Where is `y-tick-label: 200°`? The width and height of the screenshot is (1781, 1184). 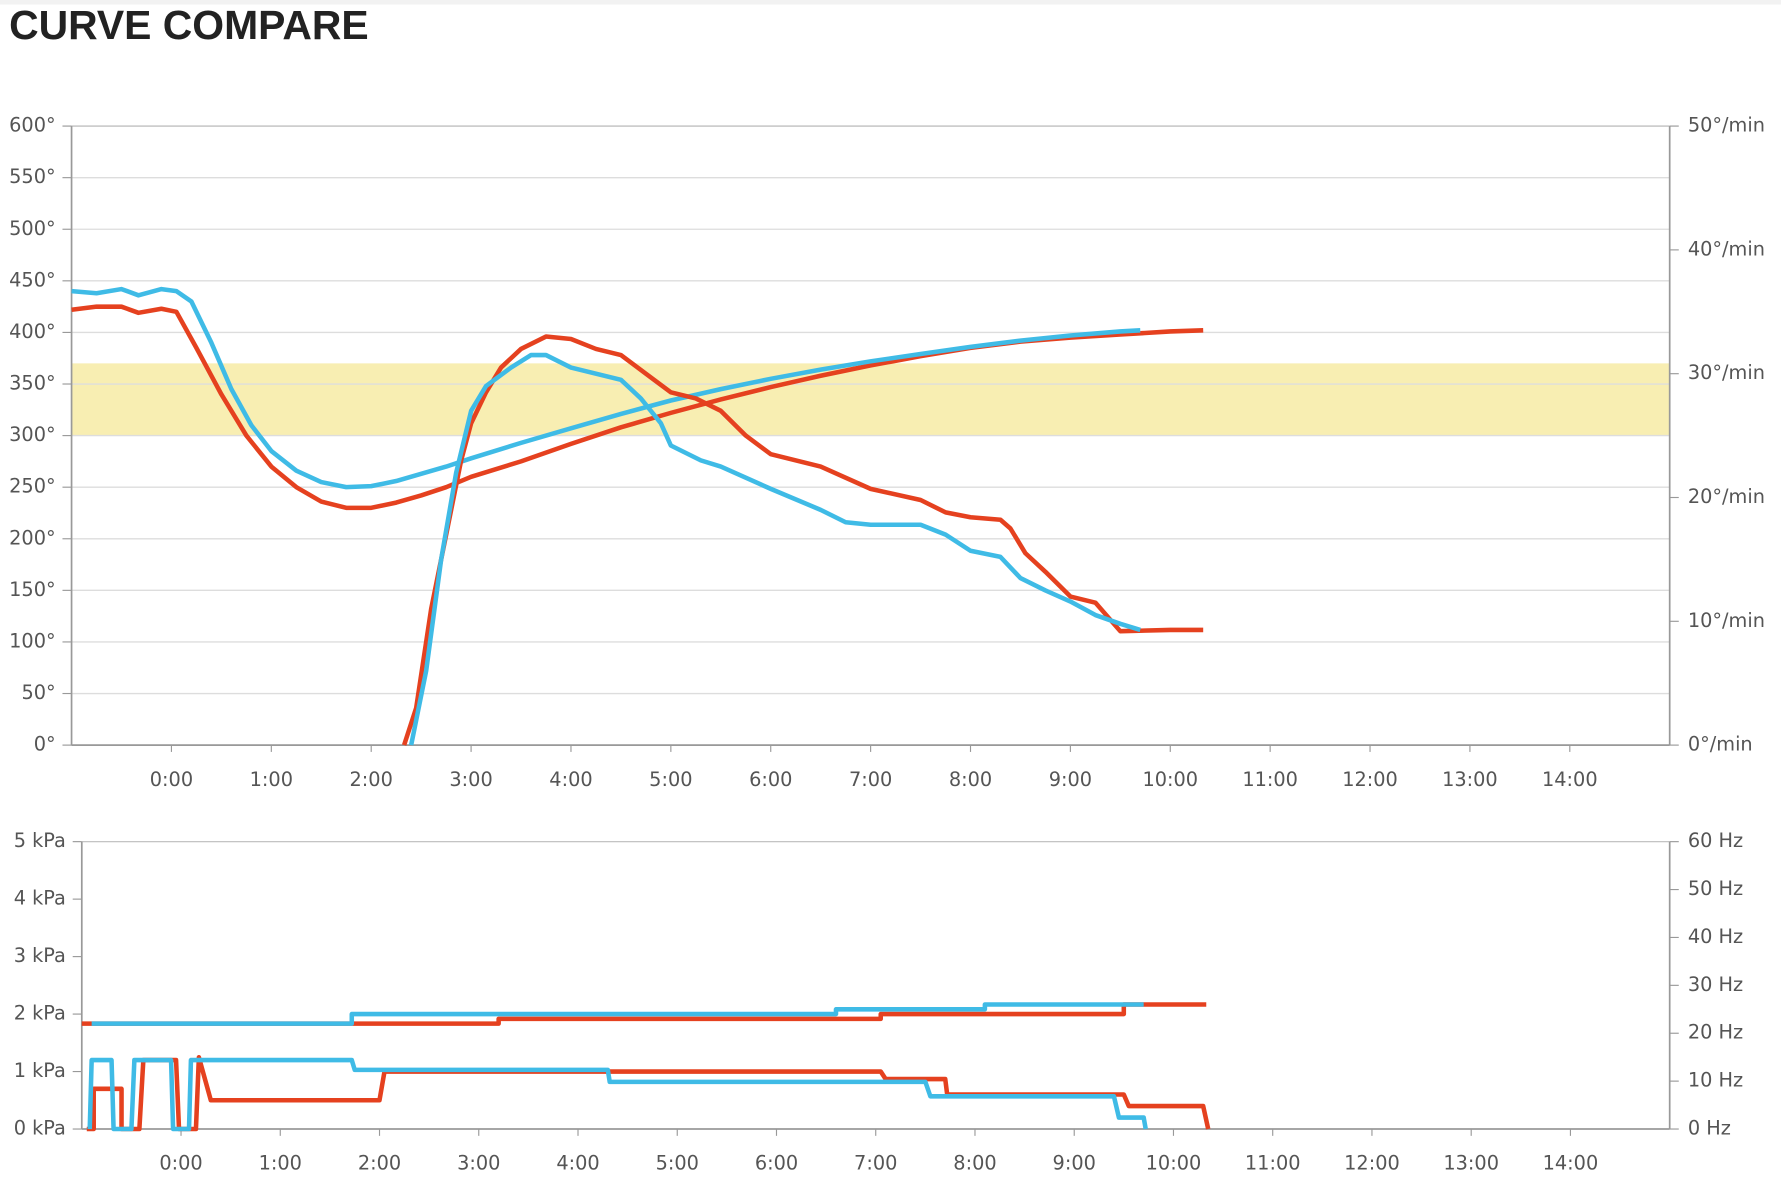
y-tick-label: 200° is located at coordinates (32, 537).